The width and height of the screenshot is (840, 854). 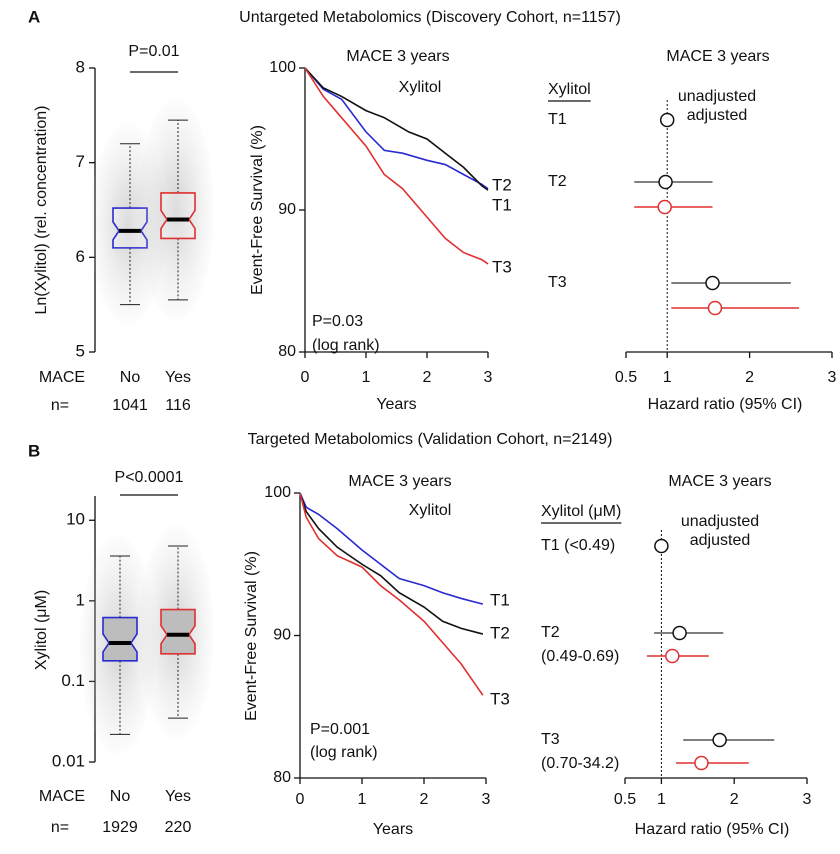 What do you see at coordinates (277, 492) in the screenshot?
I see `y-tick-label: 100` at bounding box center [277, 492].